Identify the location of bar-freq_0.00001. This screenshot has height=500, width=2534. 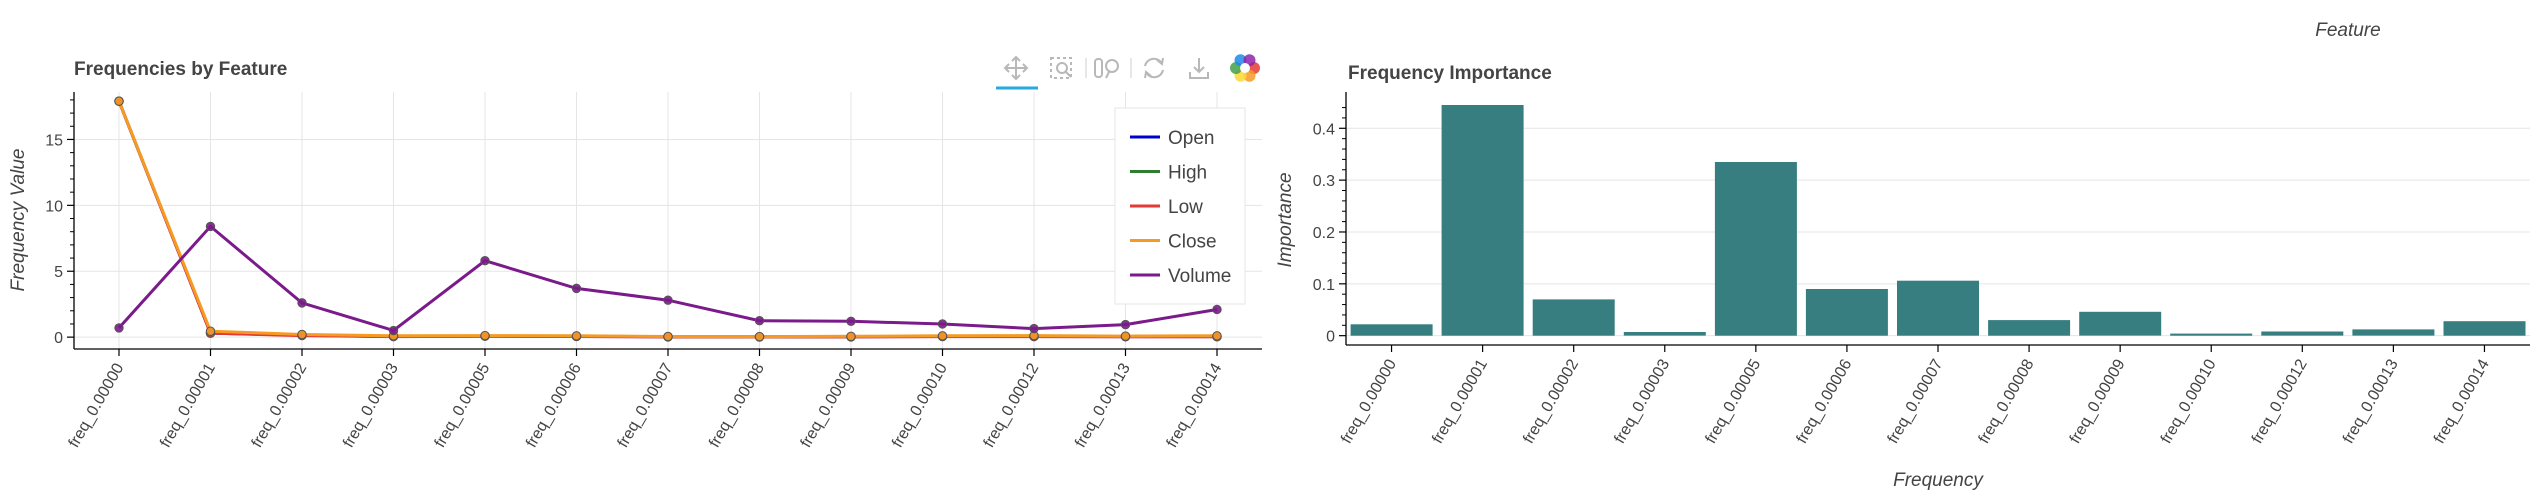
(1482, 220).